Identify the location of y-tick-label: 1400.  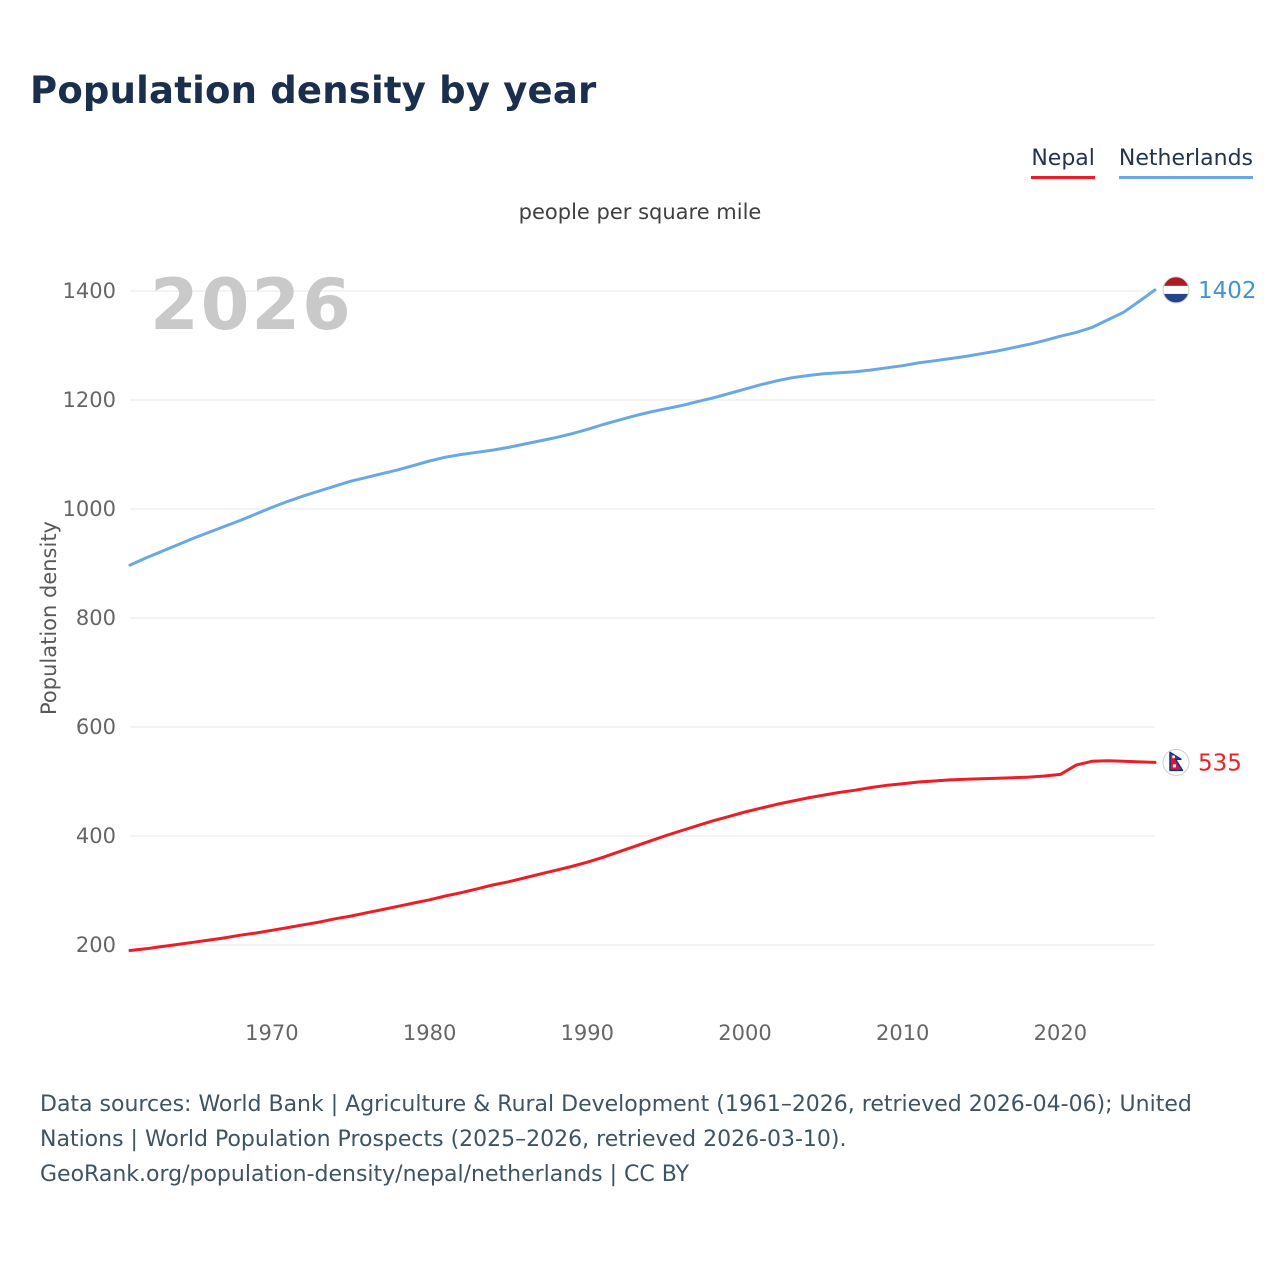
(89, 291).